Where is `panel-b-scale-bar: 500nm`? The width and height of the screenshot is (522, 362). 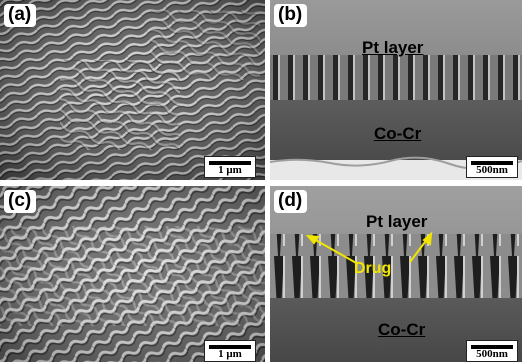 panel-b-scale-bar: 500nm is located at coordinates (492, 167).